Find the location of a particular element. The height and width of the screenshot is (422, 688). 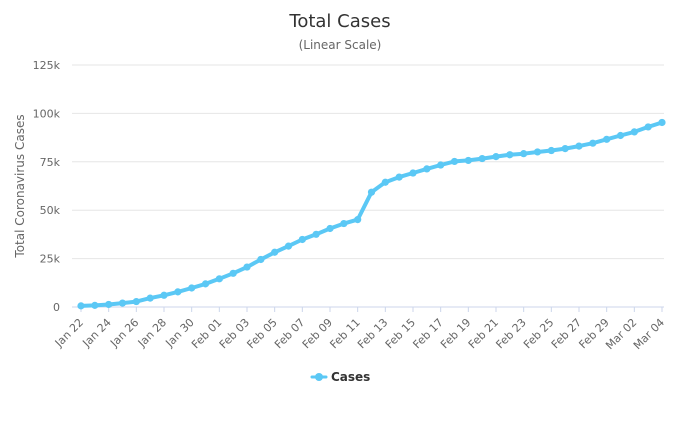

x-tick-label: Feb 23 is located at coordinates (510, 333).